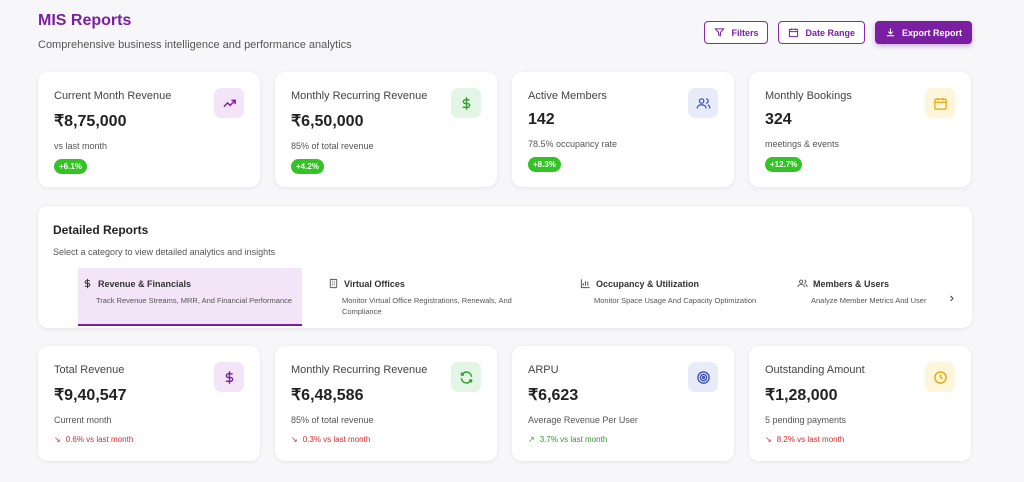 Image resolution: width=1024 pixels, height=482 pixels. Describe the element at coordinates (327, 395) in the screenshot. I see `stat-value: ₹6,48,586` at that location.